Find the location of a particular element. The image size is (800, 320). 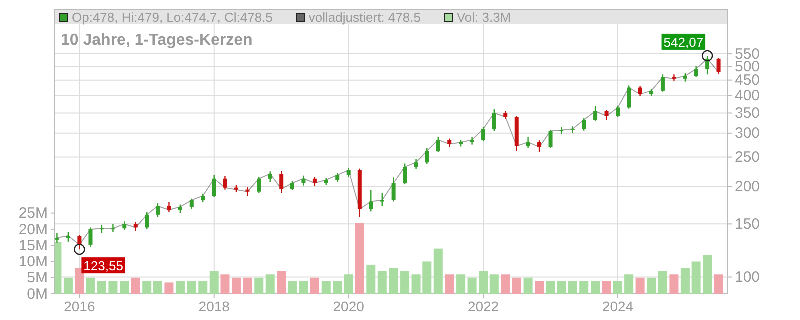

text: 10 Jahre, 1-Tages-Kerzen is located at coordinates (157, 40).